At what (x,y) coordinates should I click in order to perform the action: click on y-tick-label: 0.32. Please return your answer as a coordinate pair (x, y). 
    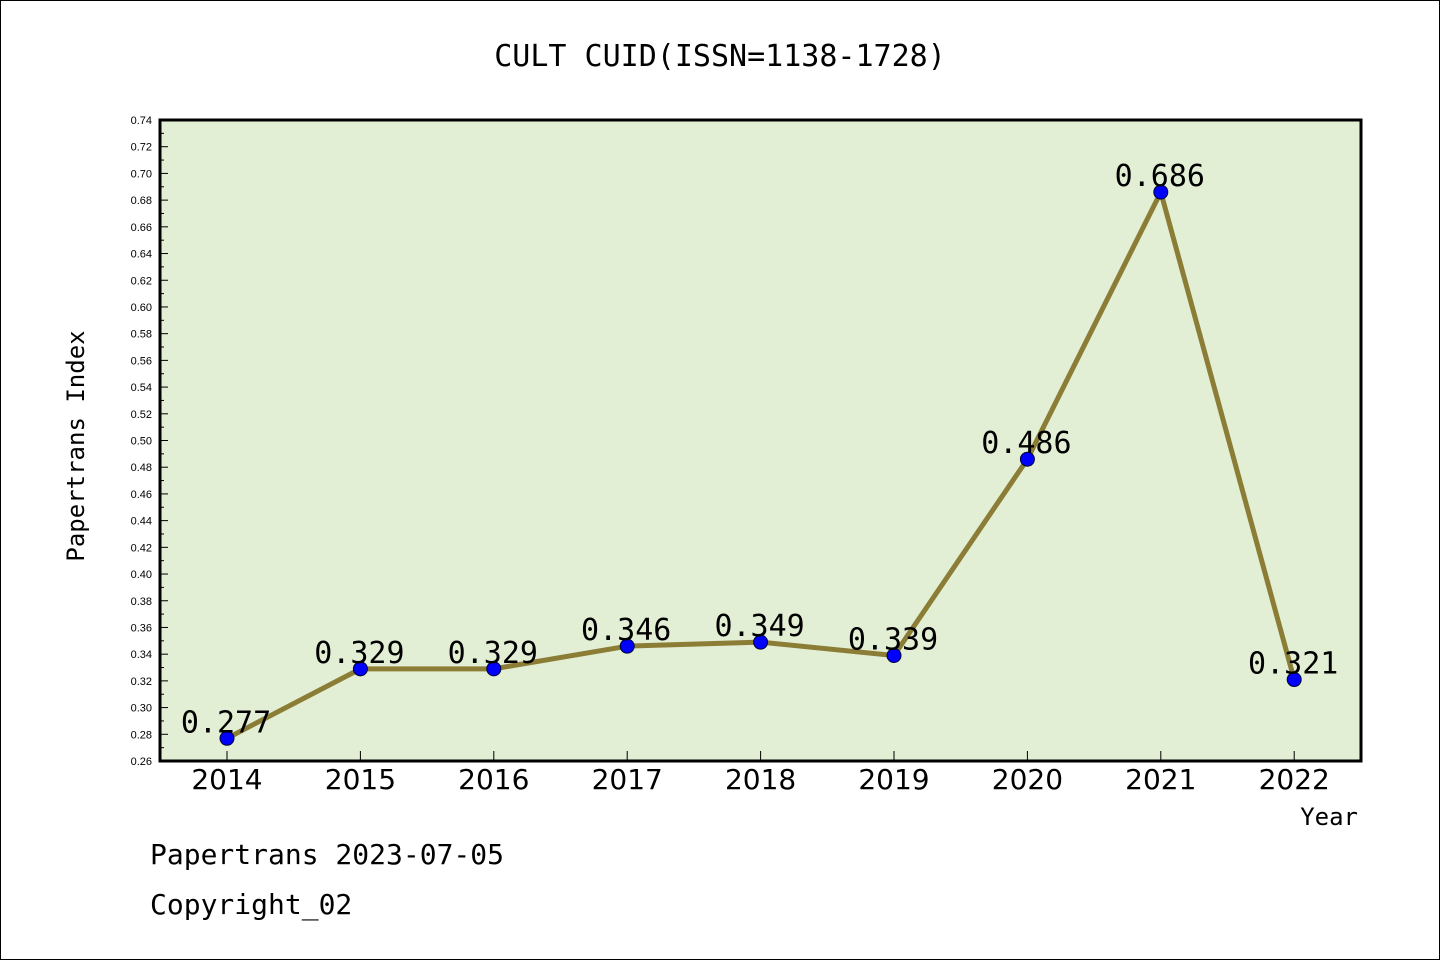
    Looking at the image, I should click on (141, 682).